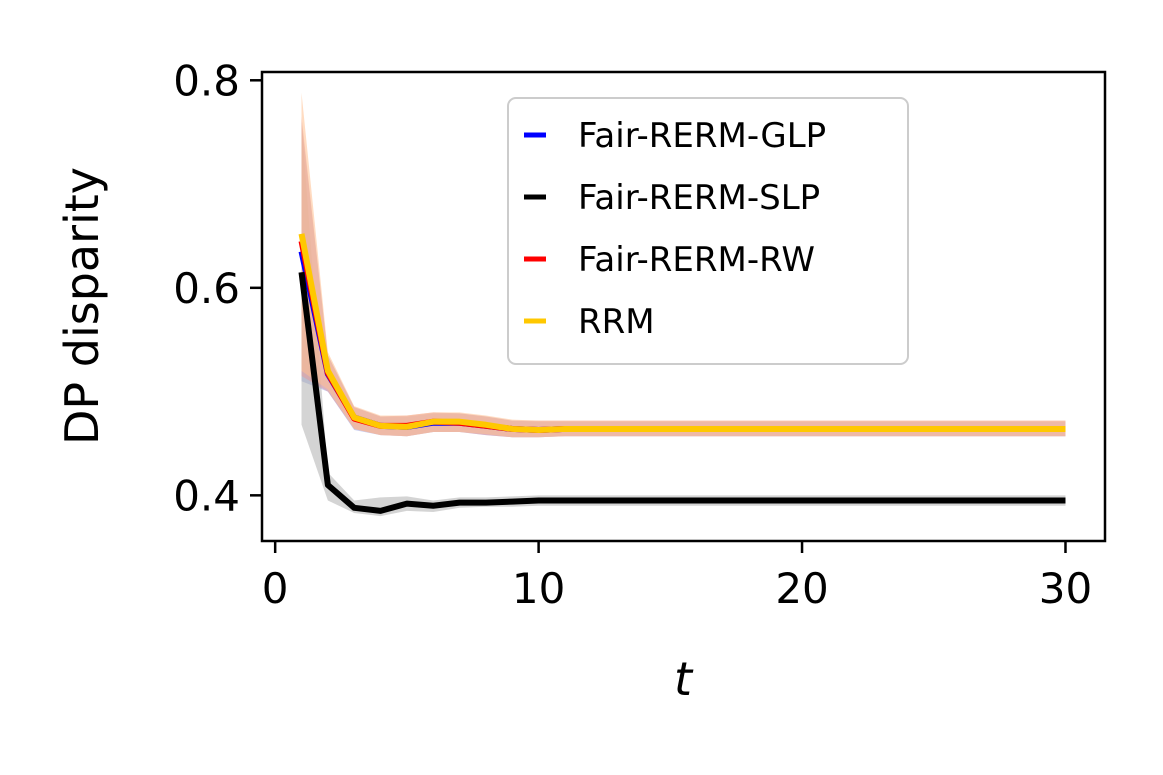 This screenshot has width=1163, height=775. Describe the element at coordinates (616, 322) in the screenshot. I see `legend-label-rrm: RRM` at that location.